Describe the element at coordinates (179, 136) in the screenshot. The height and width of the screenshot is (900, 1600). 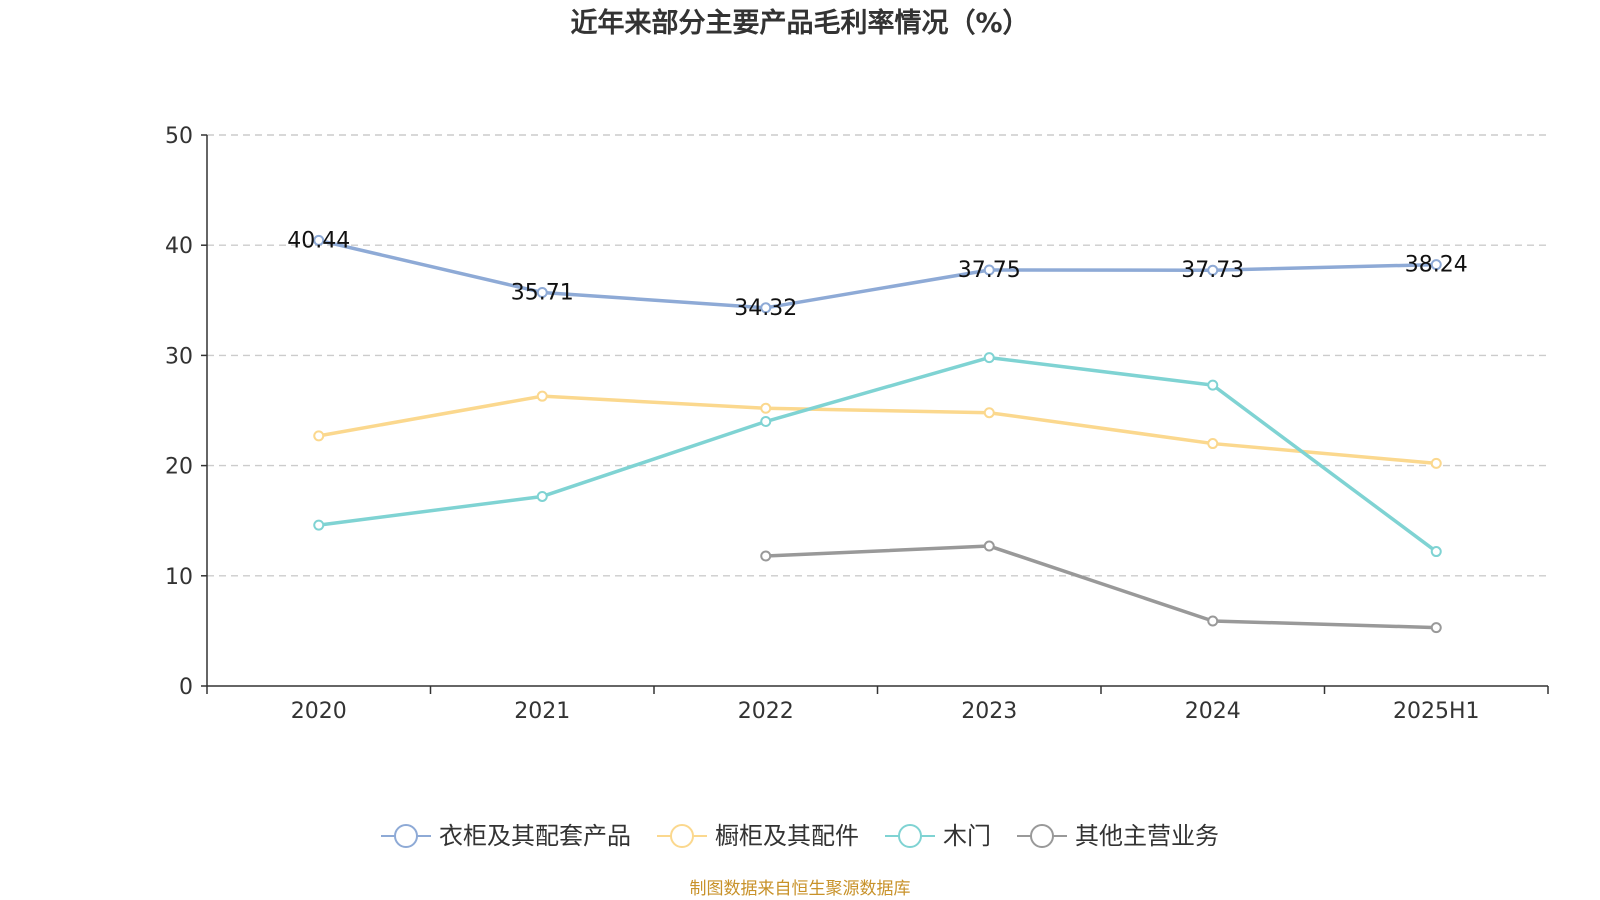
I see `y-tick-label-50: 50` at that location.